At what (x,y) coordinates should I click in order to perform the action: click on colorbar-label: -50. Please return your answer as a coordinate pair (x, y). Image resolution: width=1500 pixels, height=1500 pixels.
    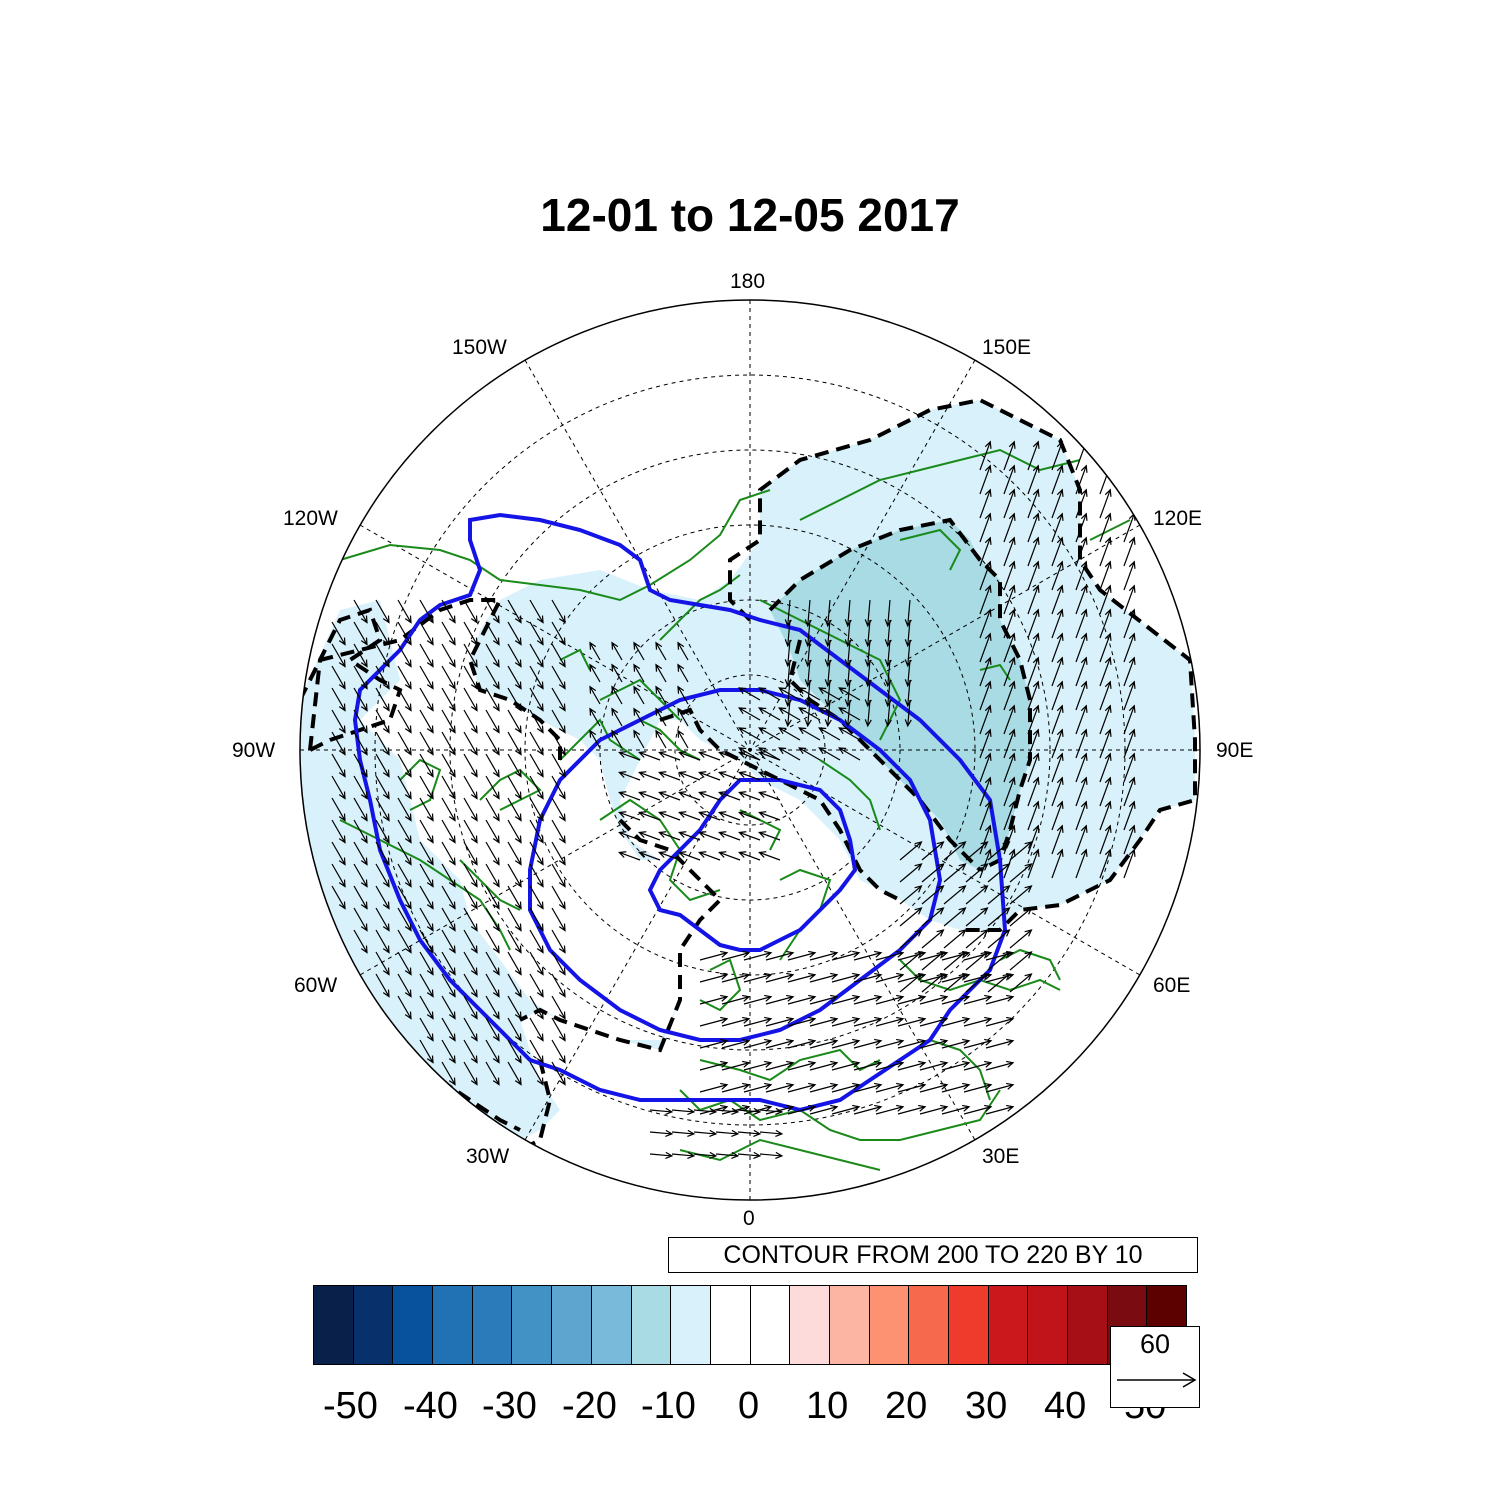
    Looking at the image, I should click on (350, 1406).